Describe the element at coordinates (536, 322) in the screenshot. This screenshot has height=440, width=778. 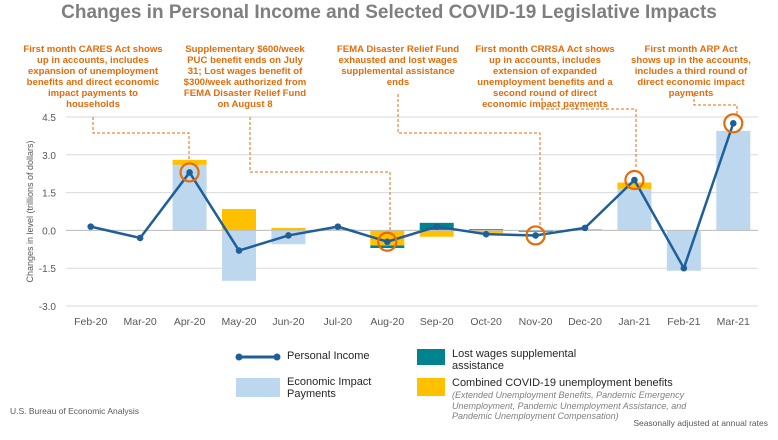
I see `x-tick-label: Nov-20` at that location.